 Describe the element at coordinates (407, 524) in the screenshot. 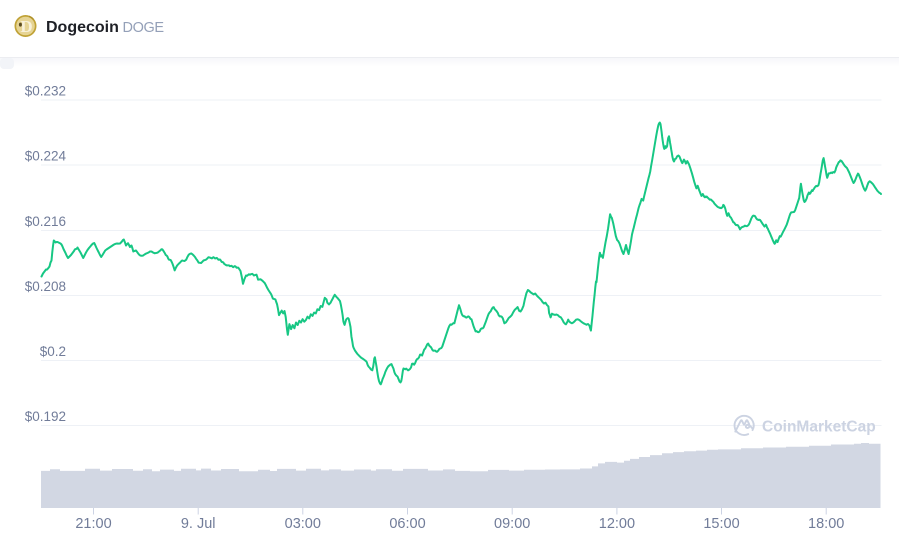

I see `svg-text: 06:00` at that location.